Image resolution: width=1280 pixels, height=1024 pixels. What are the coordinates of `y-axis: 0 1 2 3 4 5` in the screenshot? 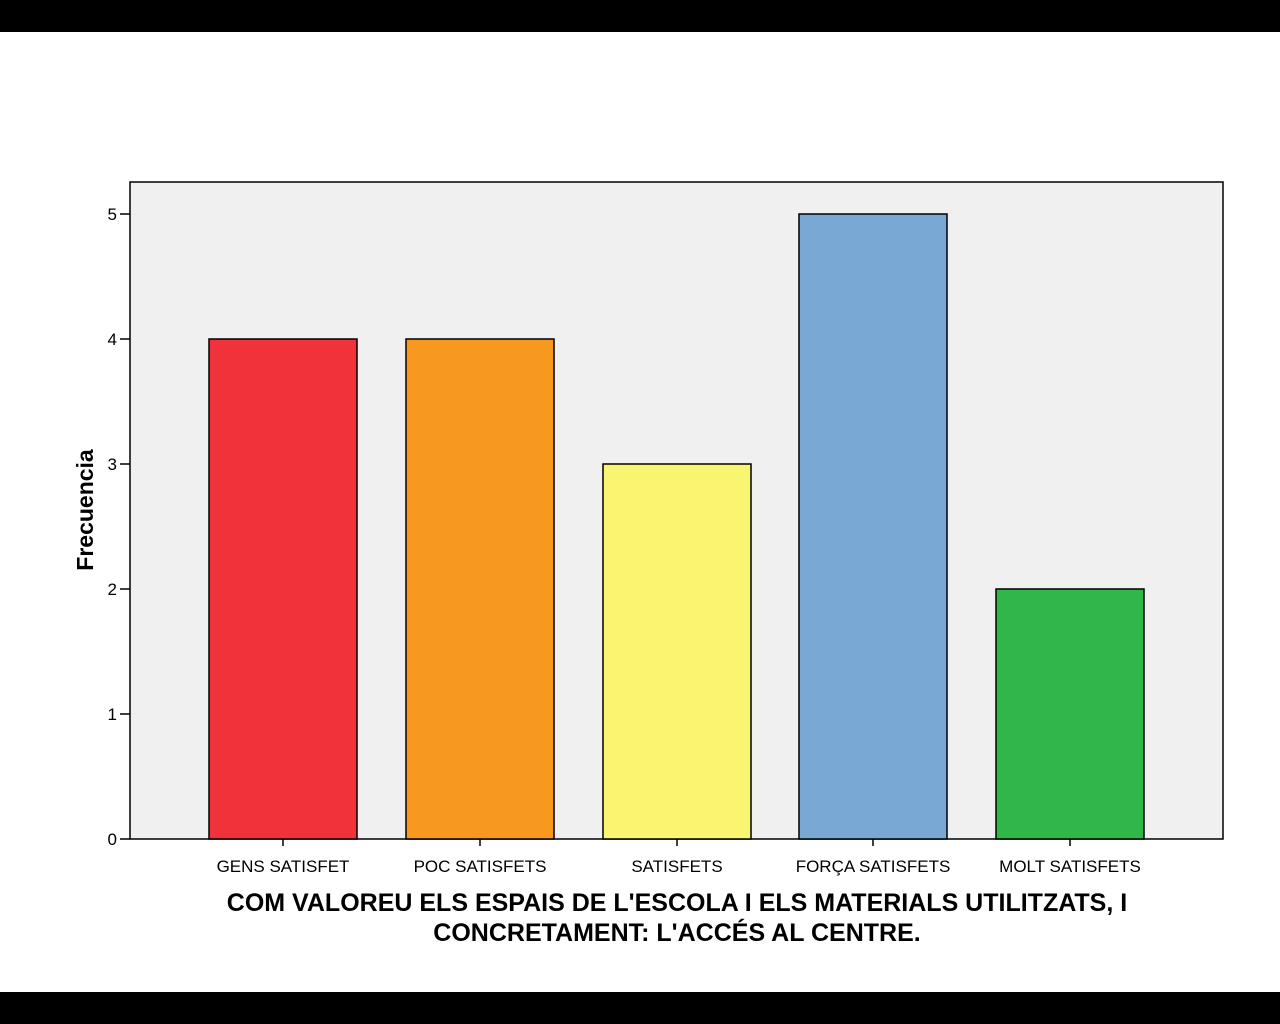 It's located at (119, 527).